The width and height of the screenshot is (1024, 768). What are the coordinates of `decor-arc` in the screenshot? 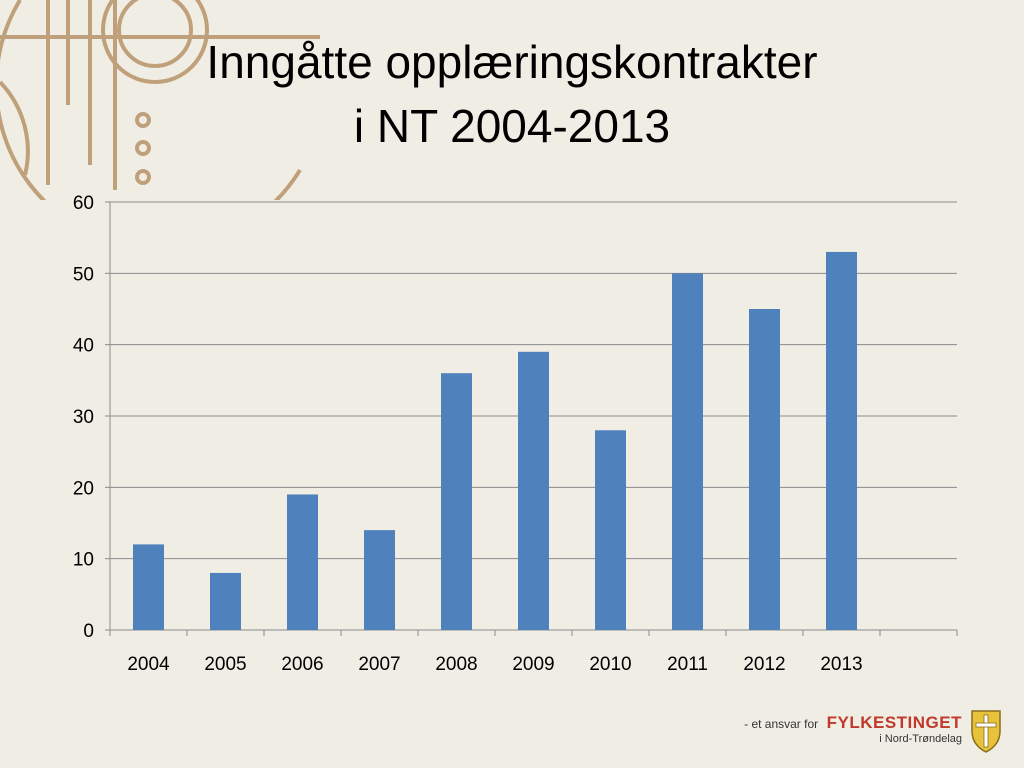 It's located at (15, 128).